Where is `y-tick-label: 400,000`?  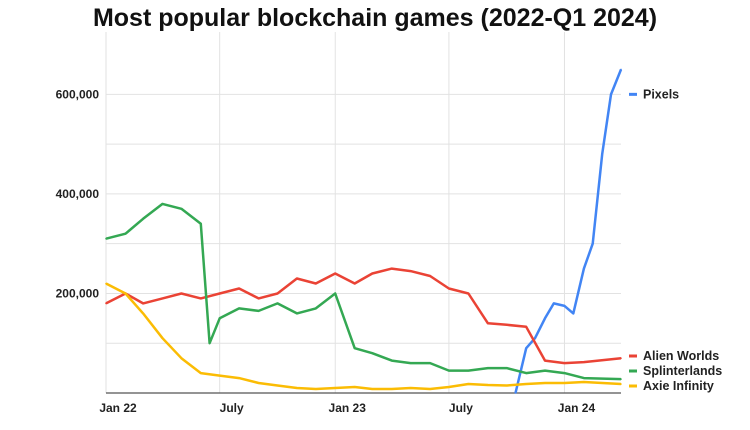 y-tick-label: 400,000 is located at coordinates (78, 194).